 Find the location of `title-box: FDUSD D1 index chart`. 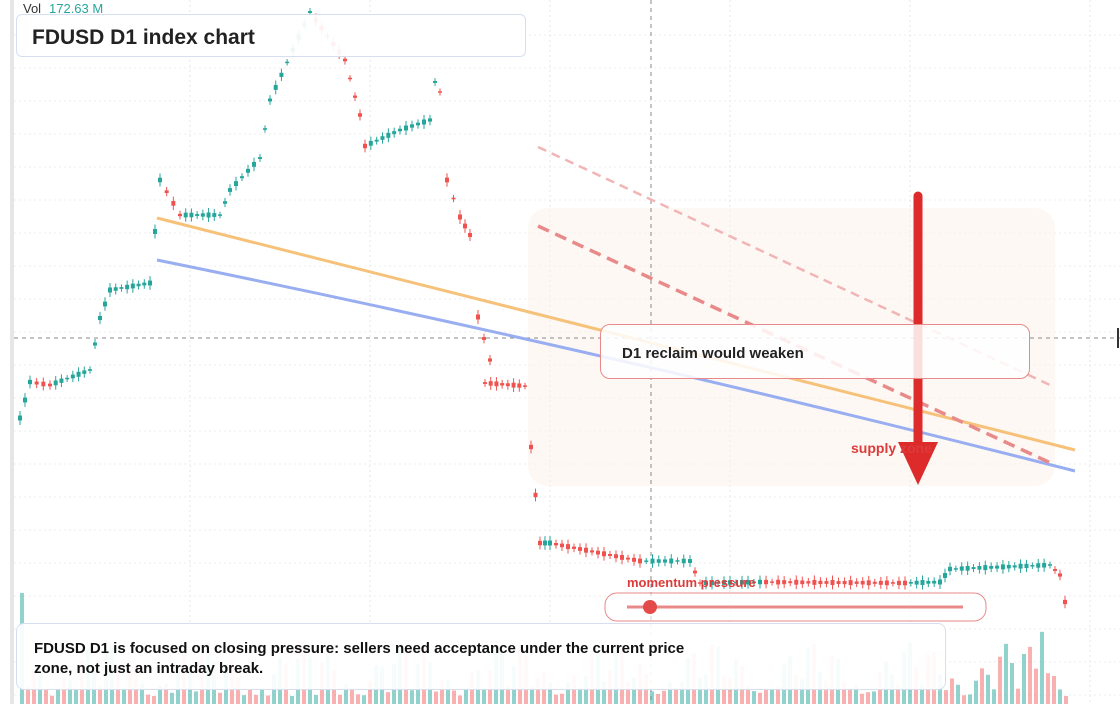

title-box: FDUSD D1 index chart is located at coordinates (271, 35).